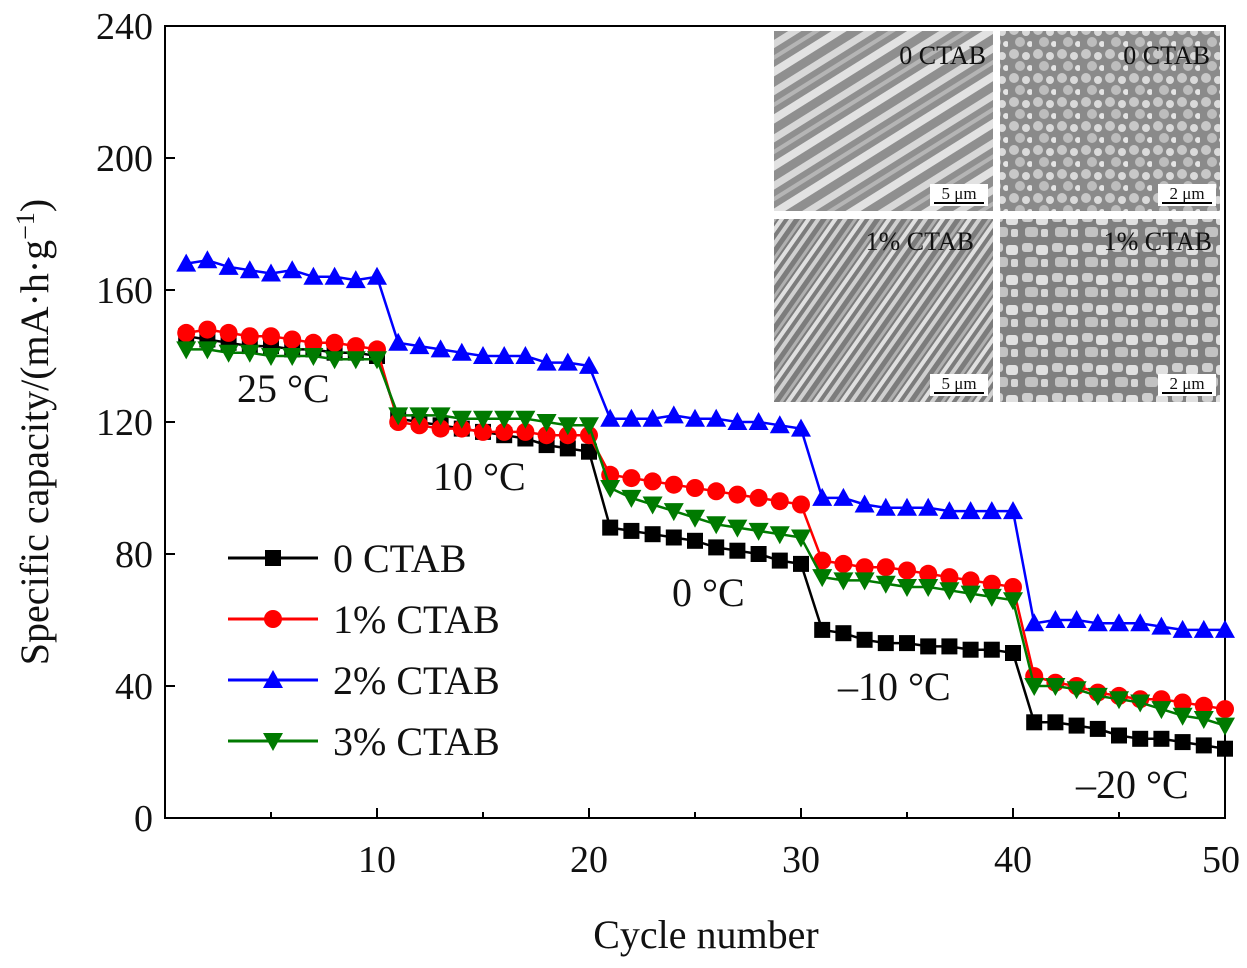  I want to click on scalebar-box-0ctab-rods, so click(959, 195).